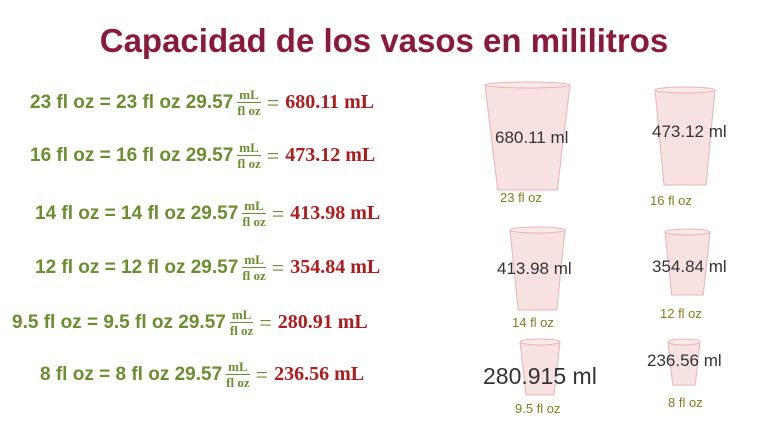 The height and width of the screenshot is (432, 768). I want to click on result: 413.98 mL, so click(335, 213).